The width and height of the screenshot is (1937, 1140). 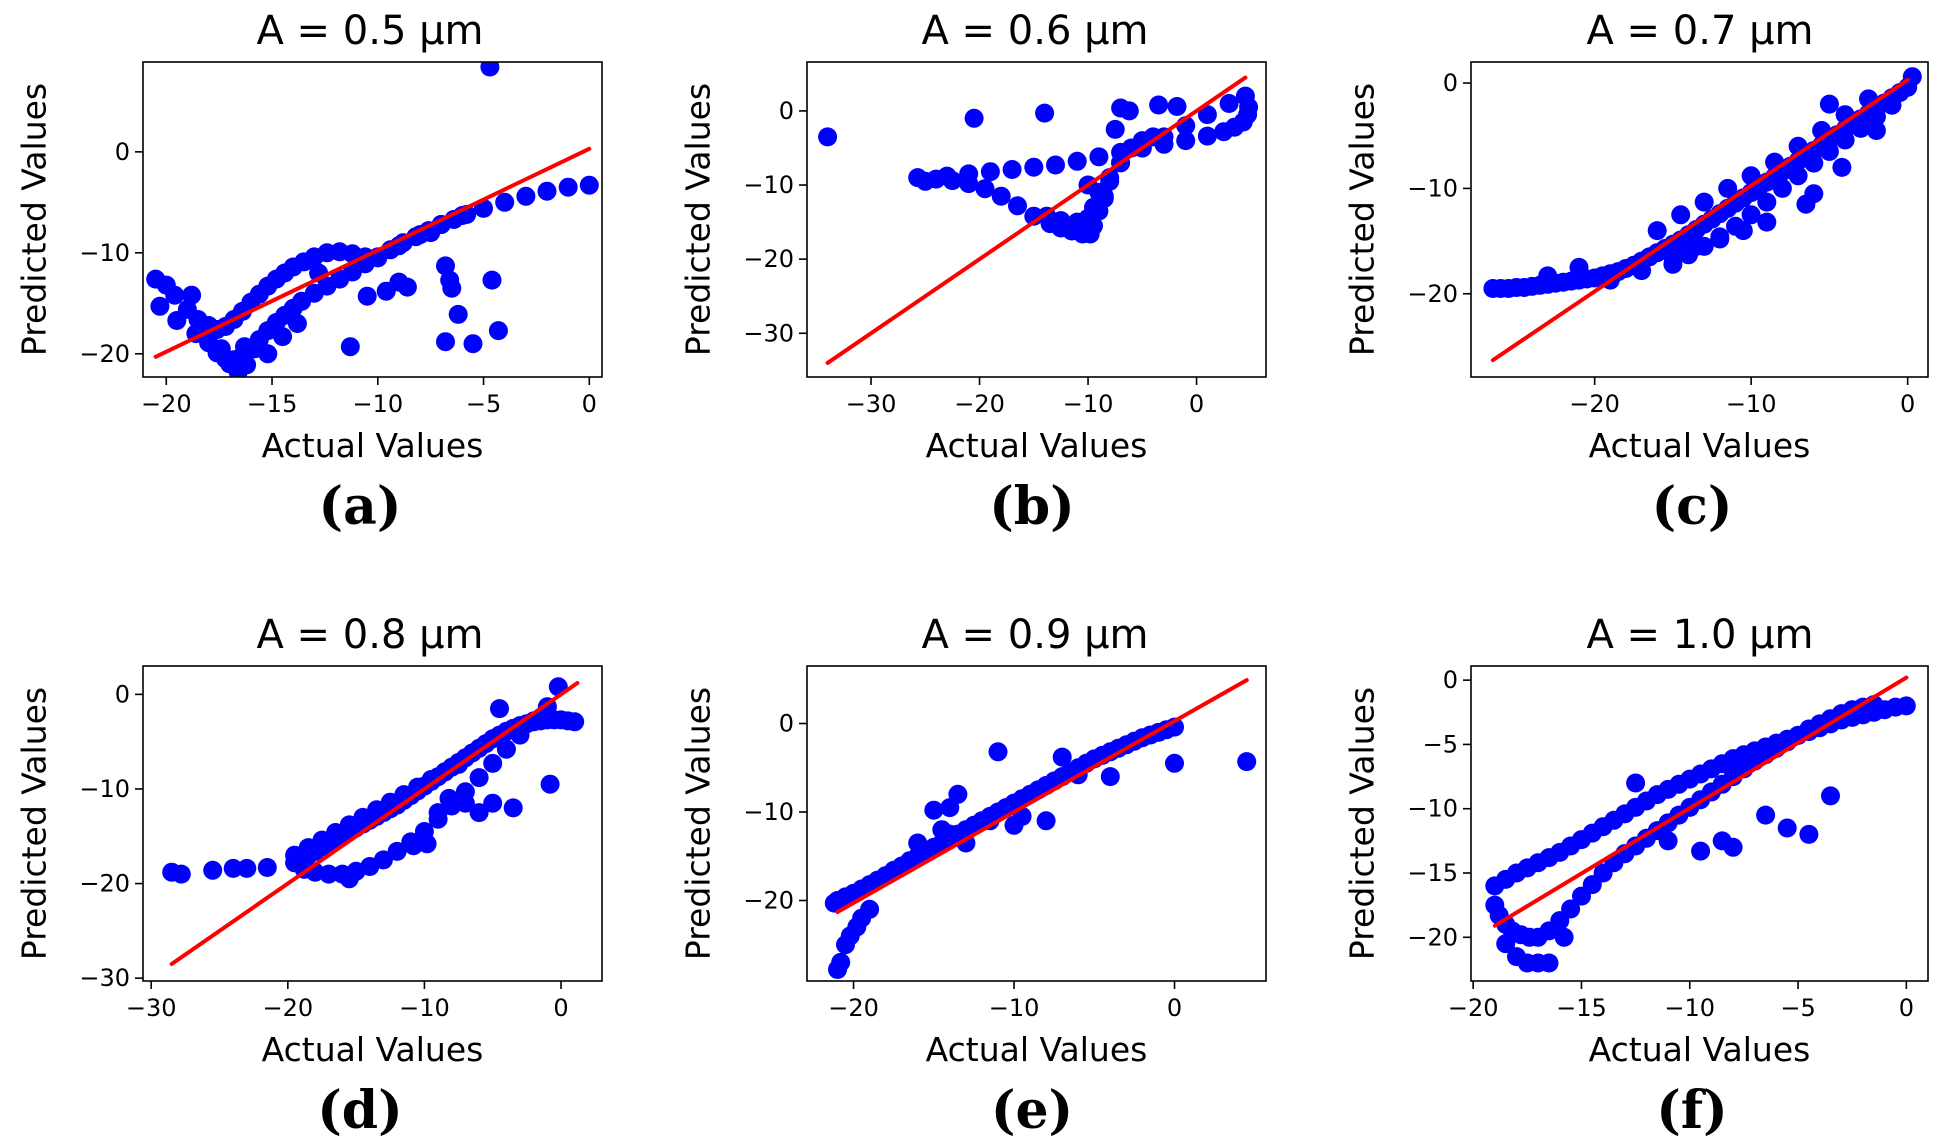 I want to click on y-tick-label: −5, so click(x=1440, y=744).